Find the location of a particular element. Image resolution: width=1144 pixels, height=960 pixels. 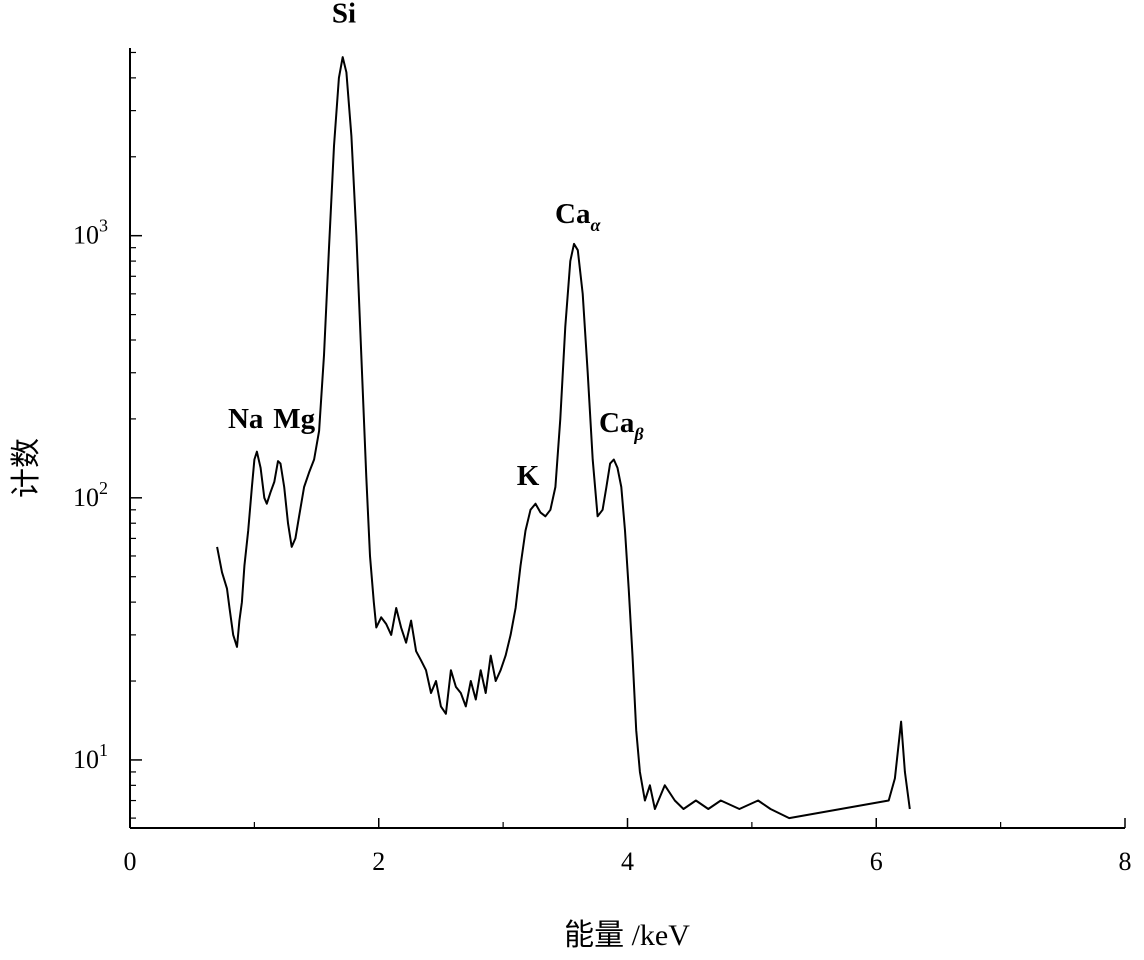

peak-label-text: K is located at coordinates (528, 476).